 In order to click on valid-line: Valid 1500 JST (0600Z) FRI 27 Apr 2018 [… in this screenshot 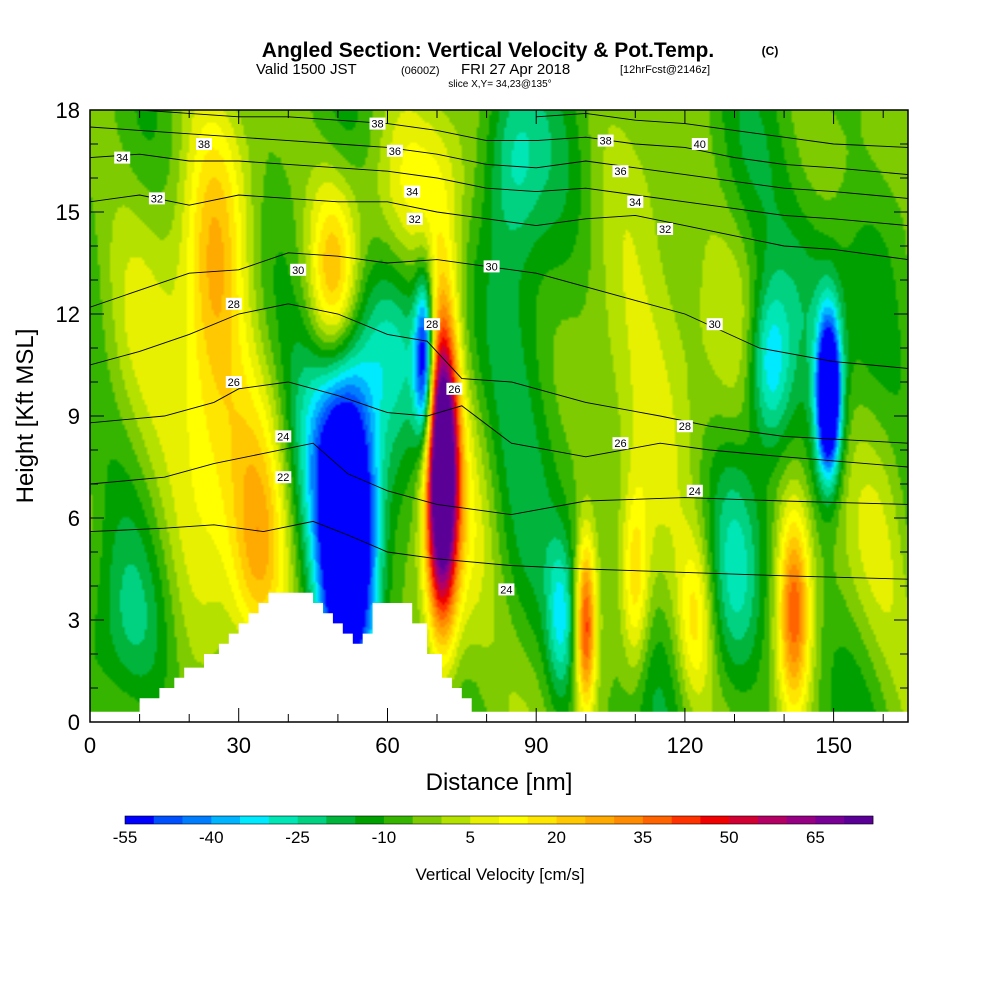, I will do `click(483, 69)`.